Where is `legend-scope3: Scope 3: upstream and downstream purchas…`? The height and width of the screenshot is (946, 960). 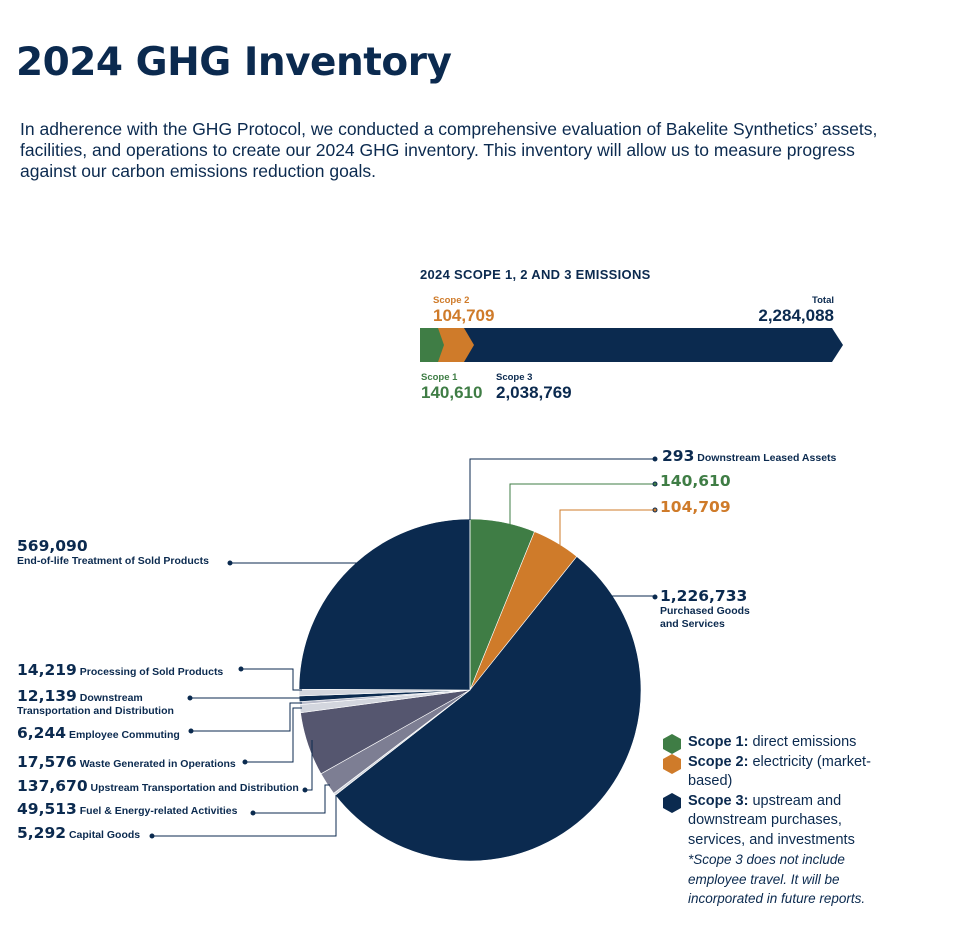
legend-scope3: Scope 3: upstream and downstream purchas… is located at coordinates (777, 821).